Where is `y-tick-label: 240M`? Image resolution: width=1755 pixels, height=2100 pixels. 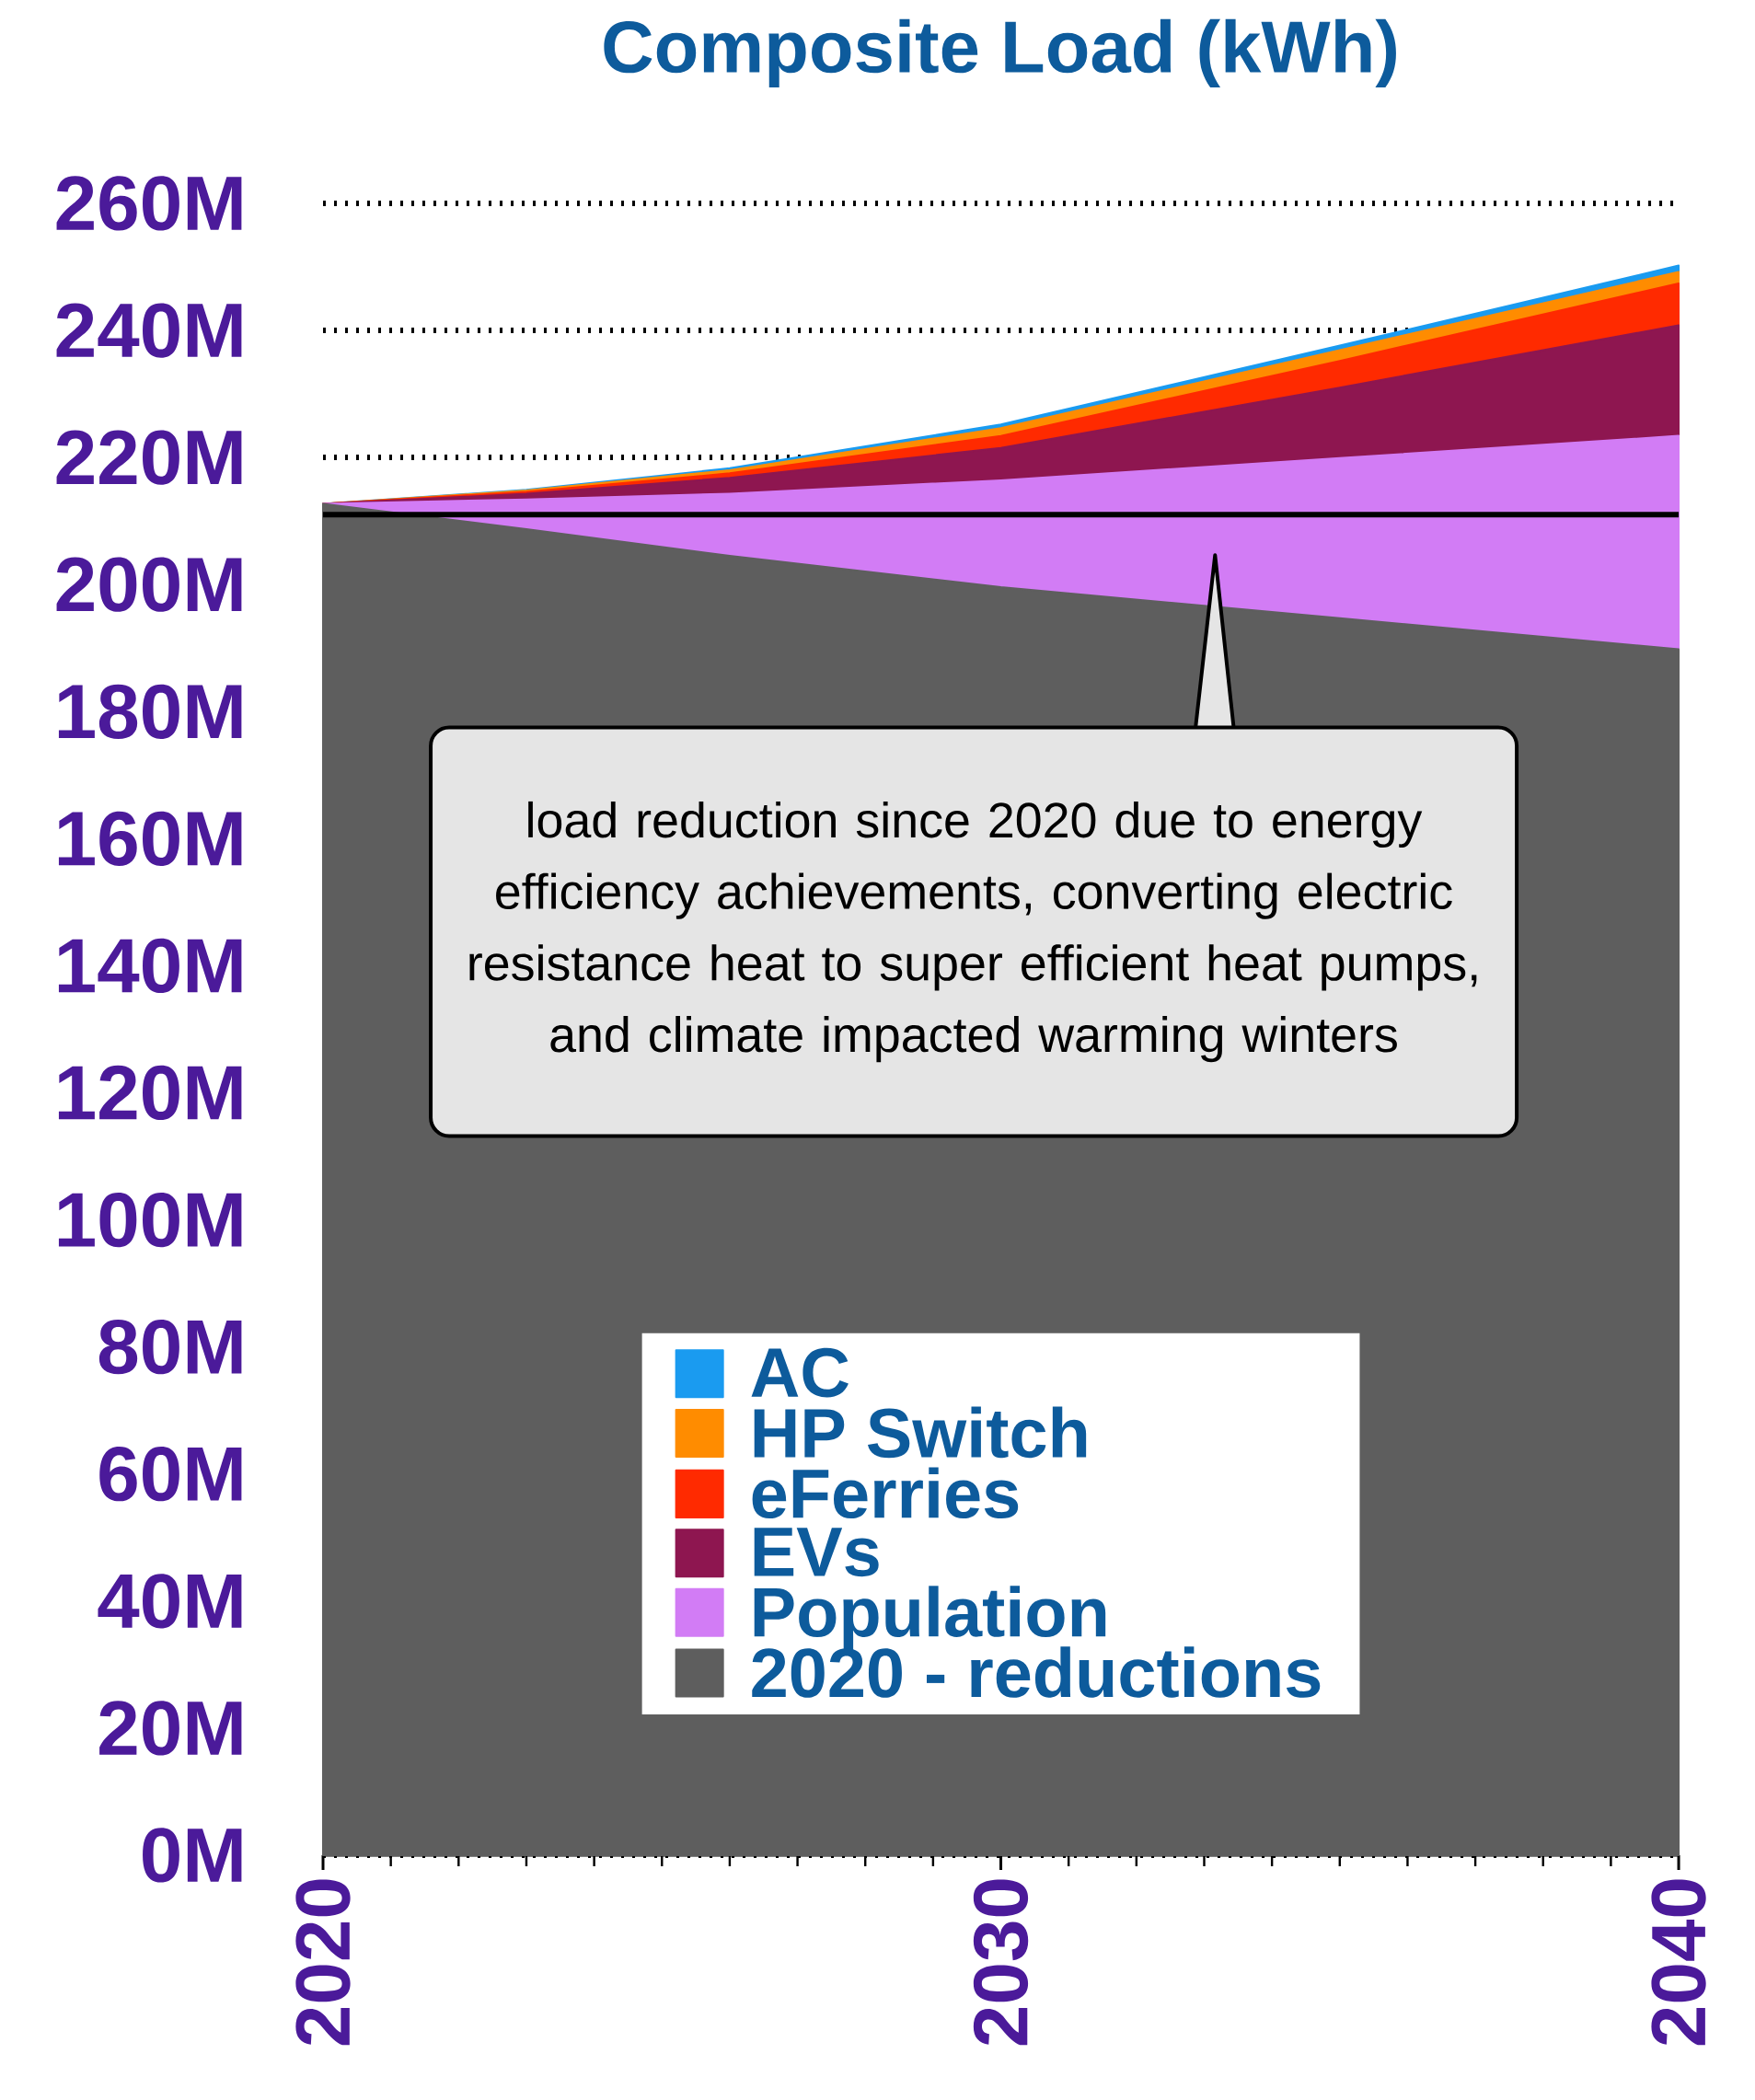
y-tick-label: 240M is located at coordinates (149, 330).